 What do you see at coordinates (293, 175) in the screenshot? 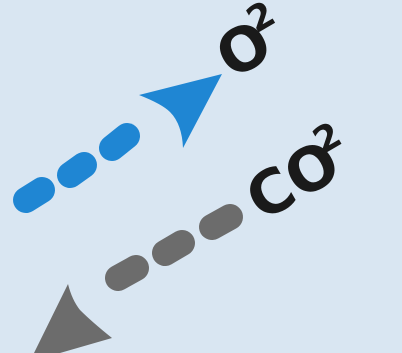
I see `co2-label: CO 2` at bounding box center [293, 175].